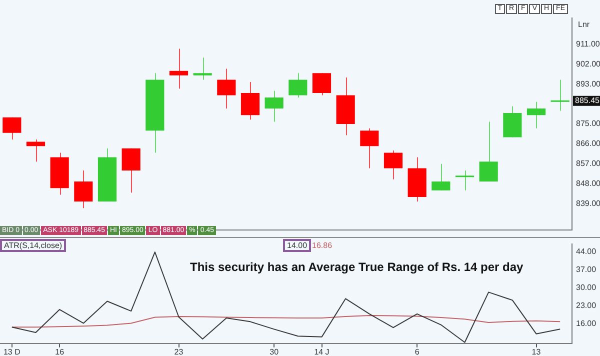  What do you see at coordinates (586, 251) in the screenshot?
I see `y-tick-label: 44.00` at bounding box center [586, 251].